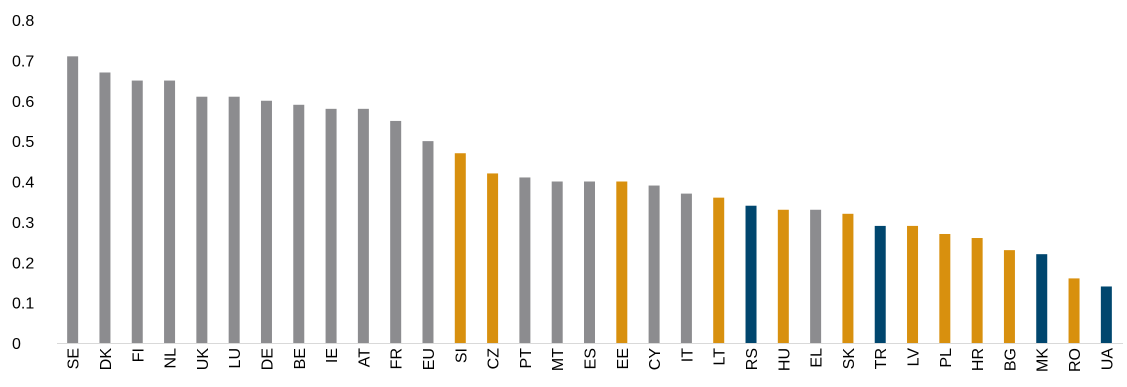 This screenshot has height=387, width=1127. Describe the element at coordinates (203, 359) in the screenshot. I see `x-tick-label: UK` at that location.